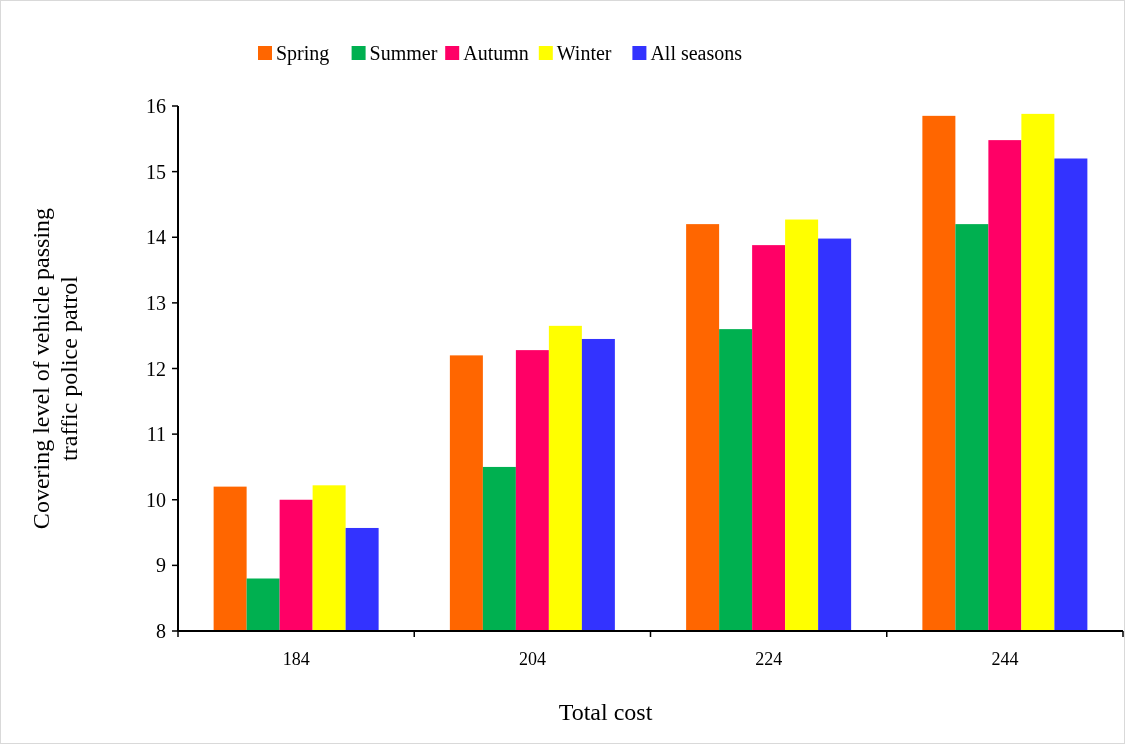  What do you see at coordinates (161, 565) in the screenshot?
I see `y-tick-label: 9` at bounding box center [161, 565].